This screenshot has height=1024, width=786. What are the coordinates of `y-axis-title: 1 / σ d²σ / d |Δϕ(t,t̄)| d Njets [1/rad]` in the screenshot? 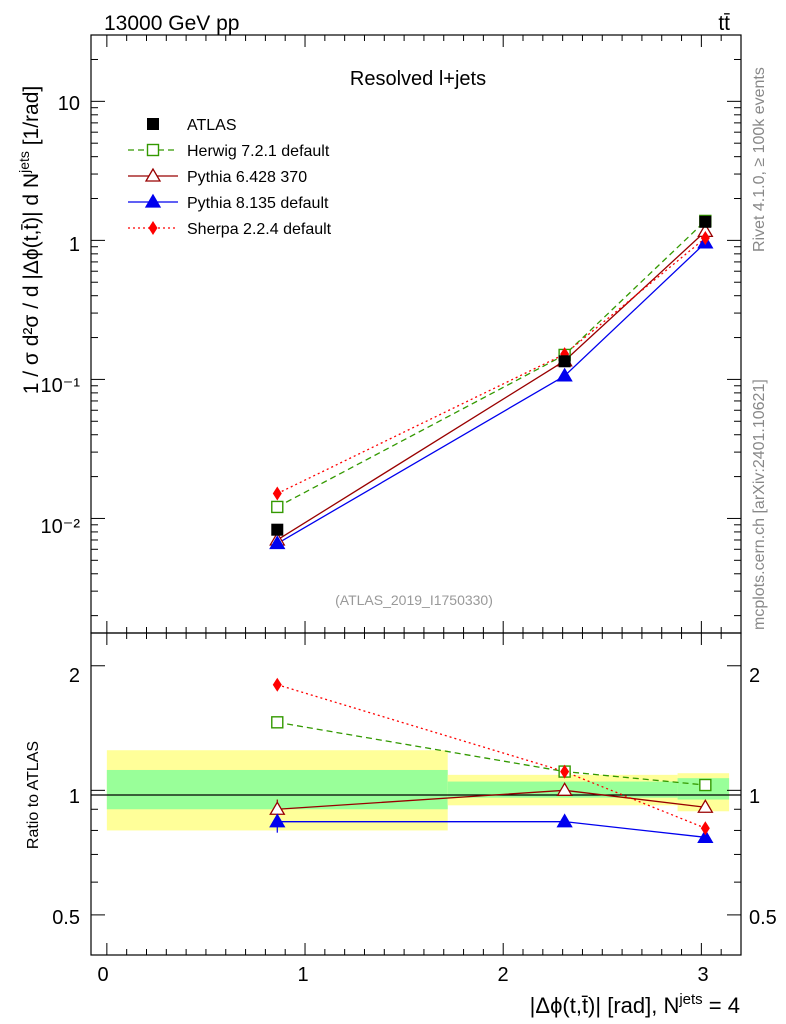 It's located at (29, 240).